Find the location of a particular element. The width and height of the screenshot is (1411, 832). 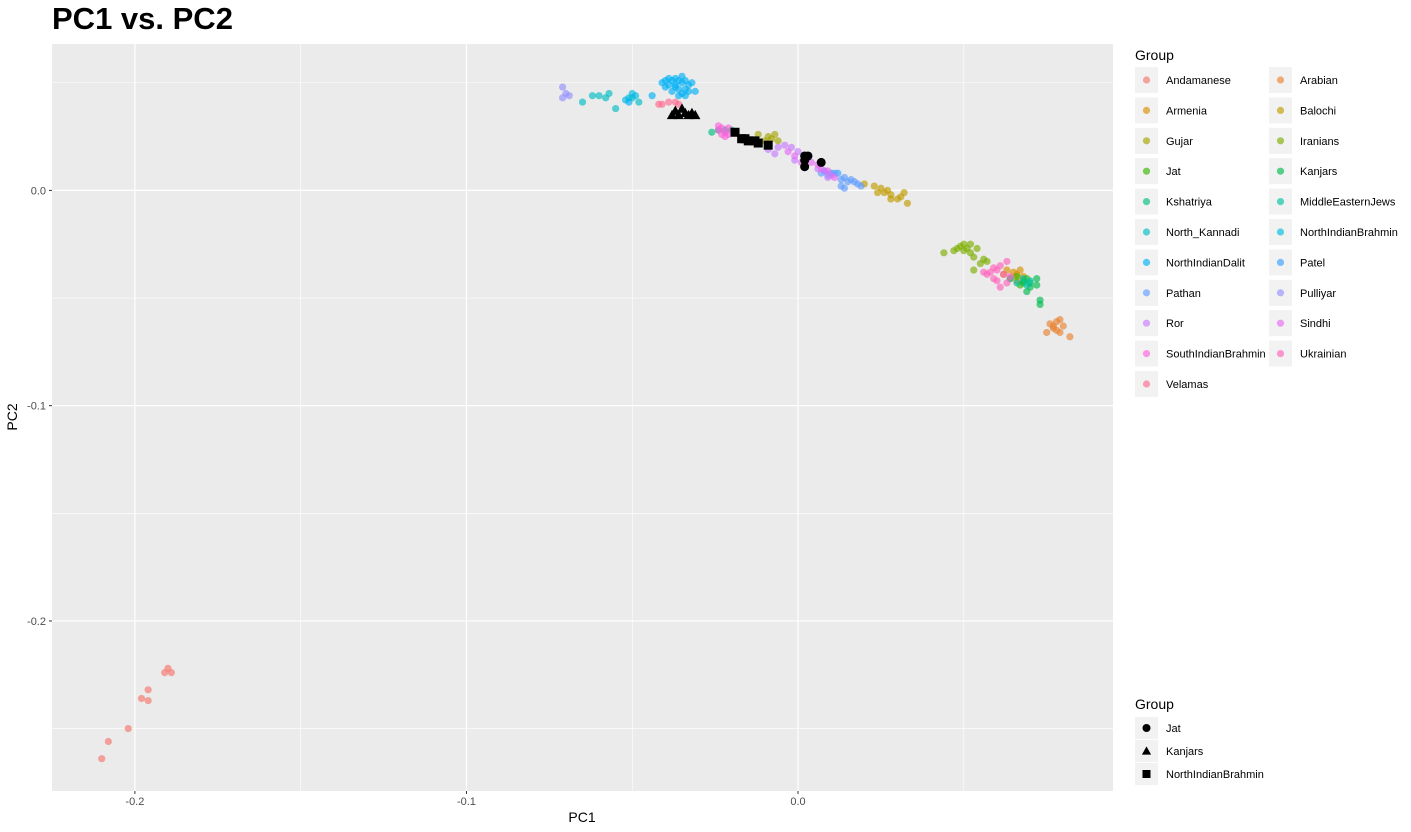

series-iranians is located at coordinates (965, 257).